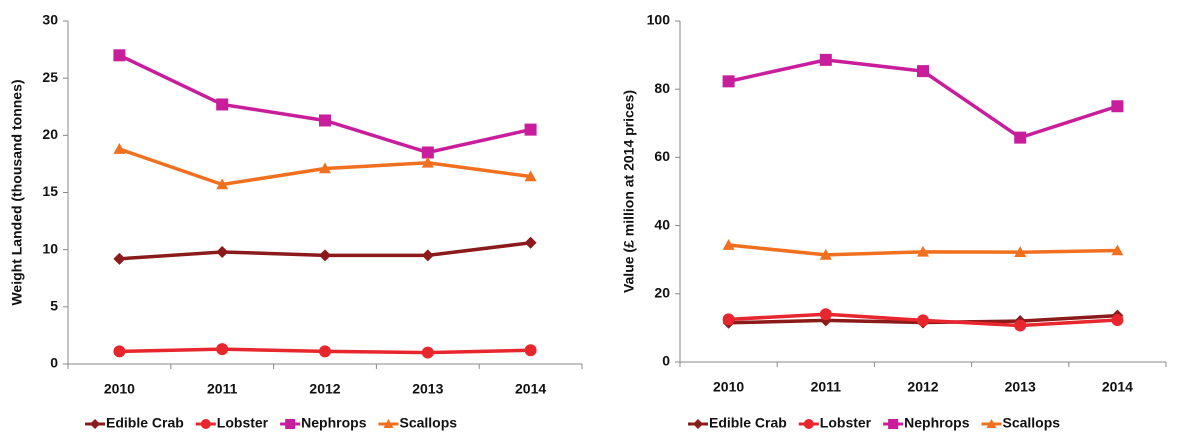 This screenshot has height=437, width=1178. Describe the element at coordinates (50, 191) in the screenshot. I see `y-tick-label: 15` at that location.